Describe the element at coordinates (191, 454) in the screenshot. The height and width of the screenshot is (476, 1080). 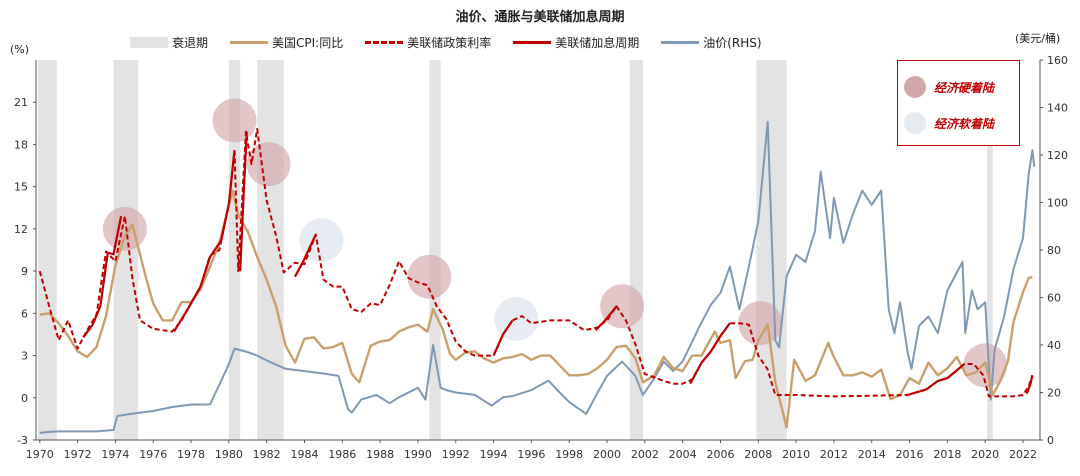
I see `x-tick-label-1978: 1978` at that location.